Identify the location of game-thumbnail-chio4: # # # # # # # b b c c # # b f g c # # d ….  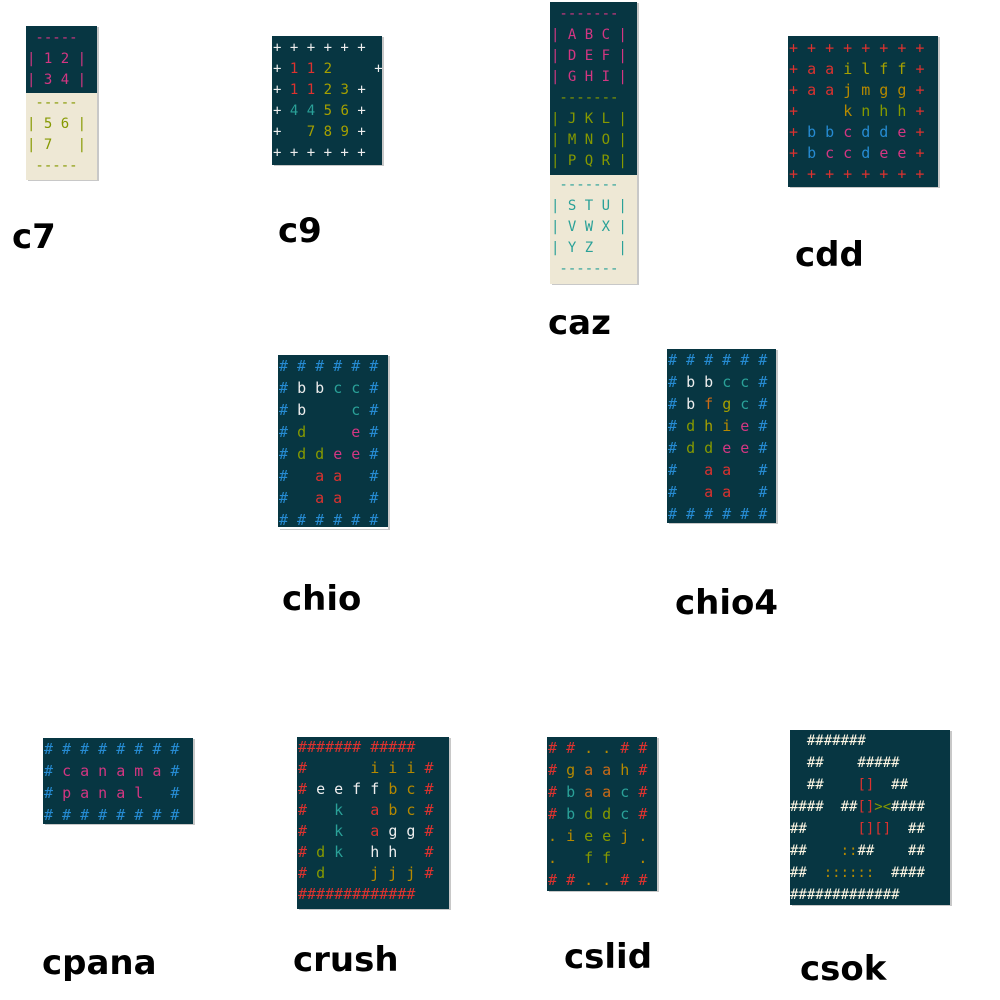
(721, 436).